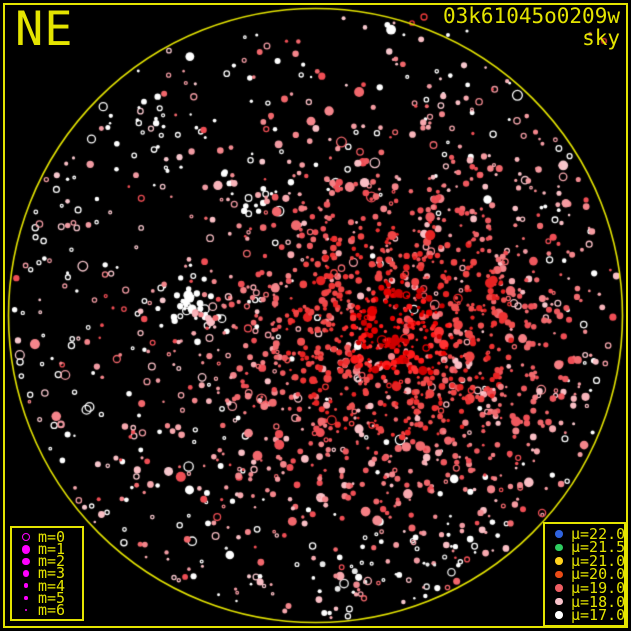  I want to click on legend-row: m=2, so click(49, 561).